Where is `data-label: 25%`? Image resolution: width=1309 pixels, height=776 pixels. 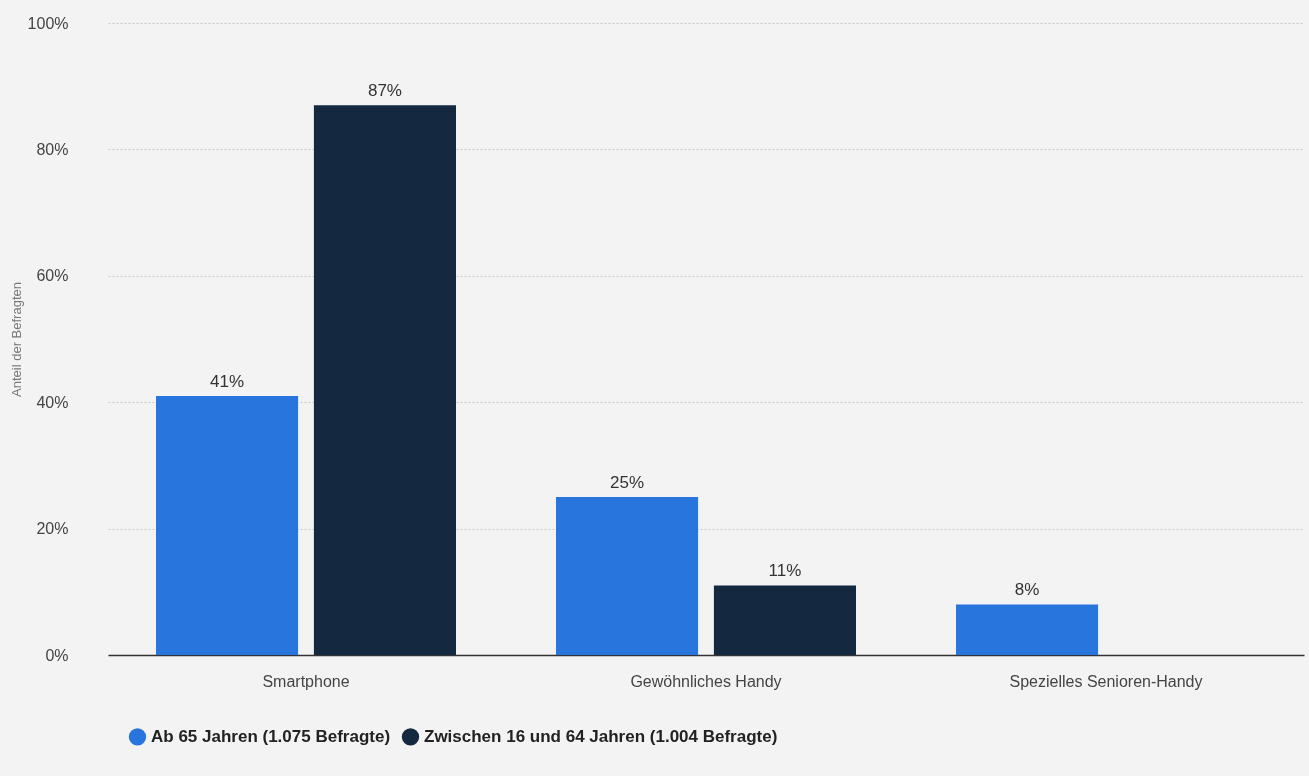
data-label: 25% is located at coordinates (627, 482).